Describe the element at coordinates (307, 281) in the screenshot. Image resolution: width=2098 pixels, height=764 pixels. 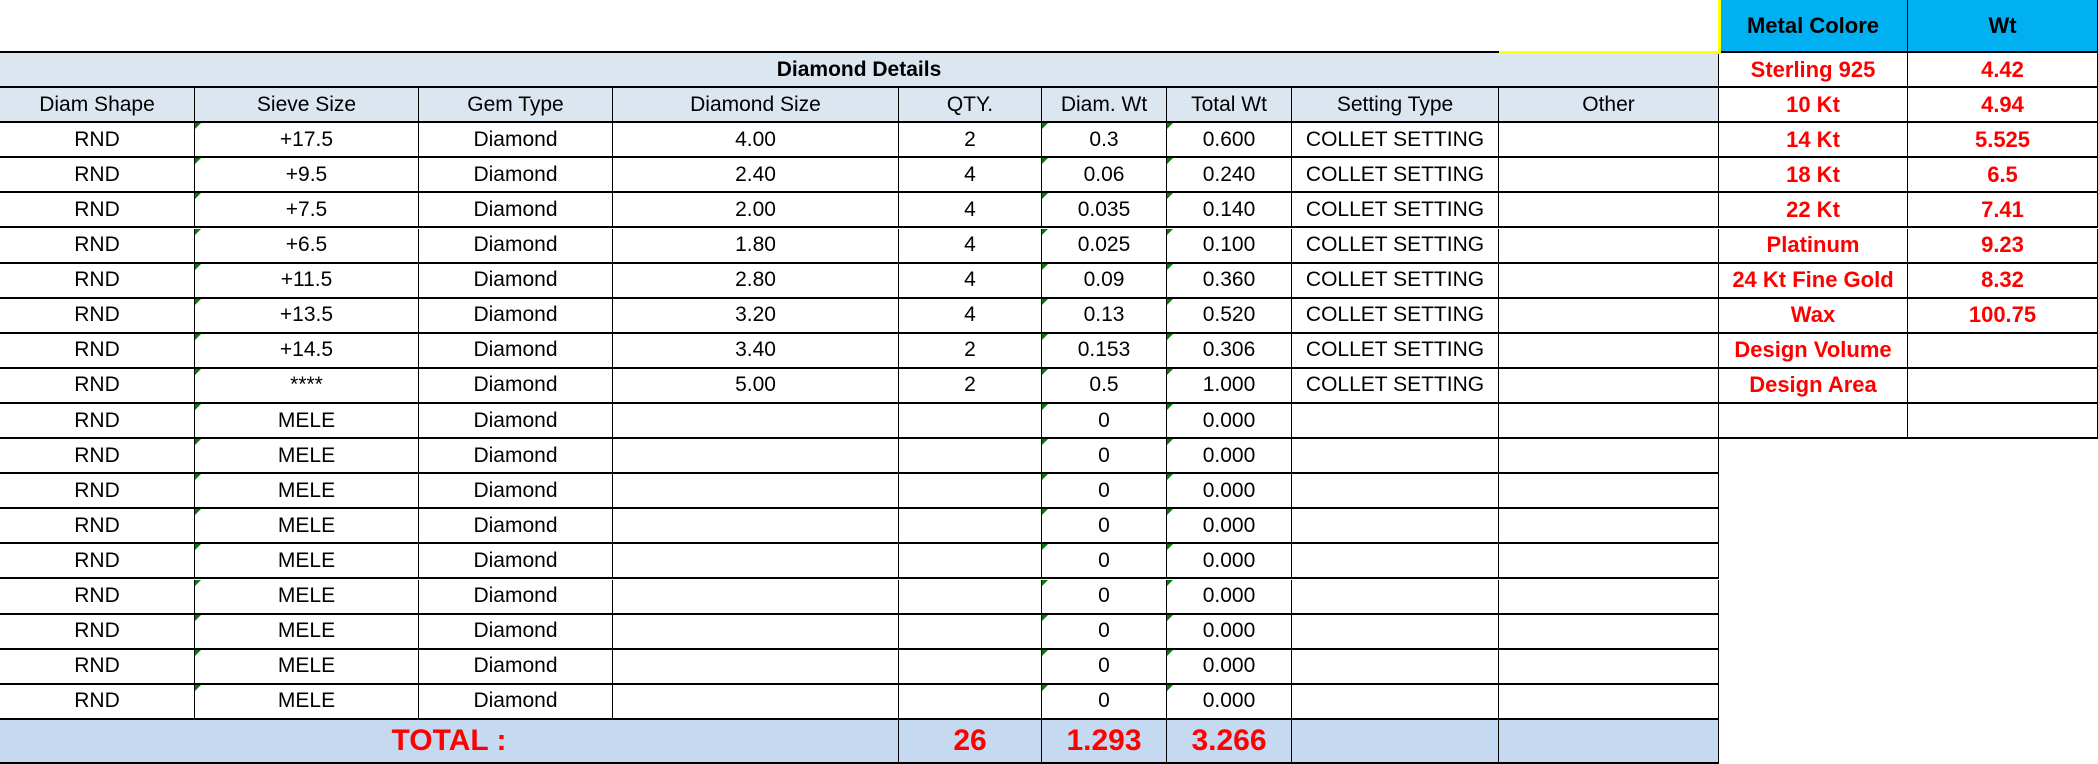
I see `table-cell: +11.5` at that location.